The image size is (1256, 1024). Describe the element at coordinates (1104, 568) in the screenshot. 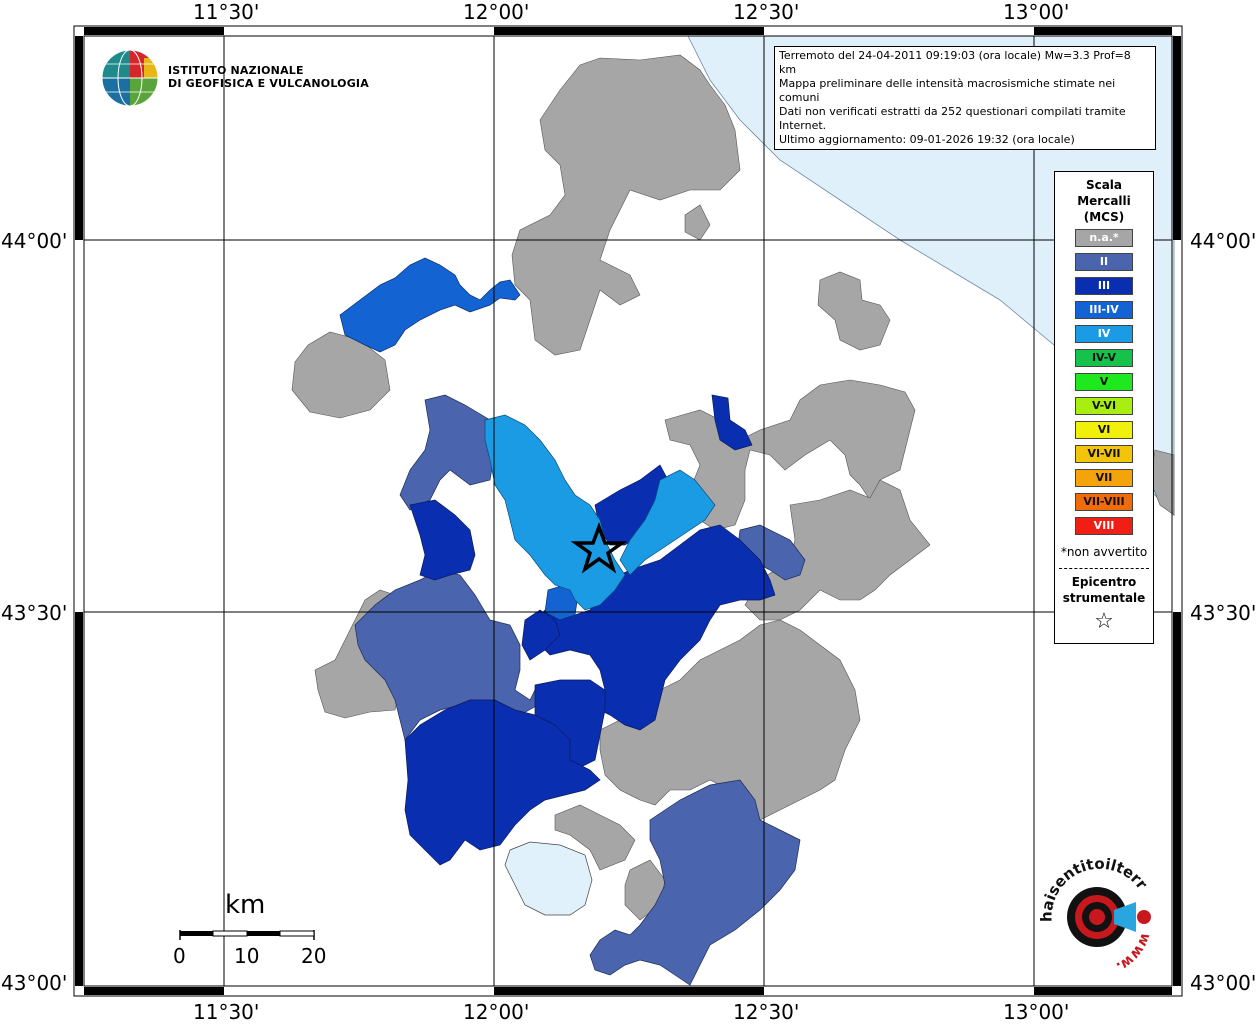

I see `legend-divider` at that location.